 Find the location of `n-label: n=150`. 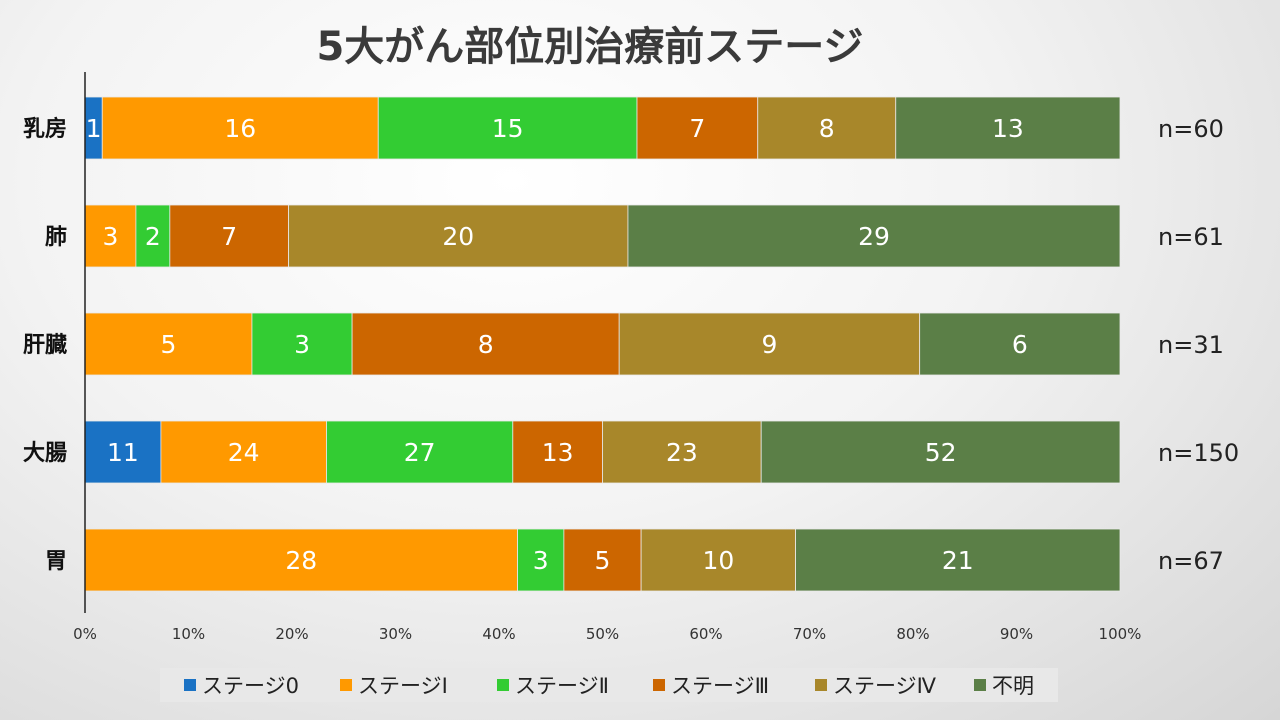

n-label: n=150 is located at coordinates (1198, 453).